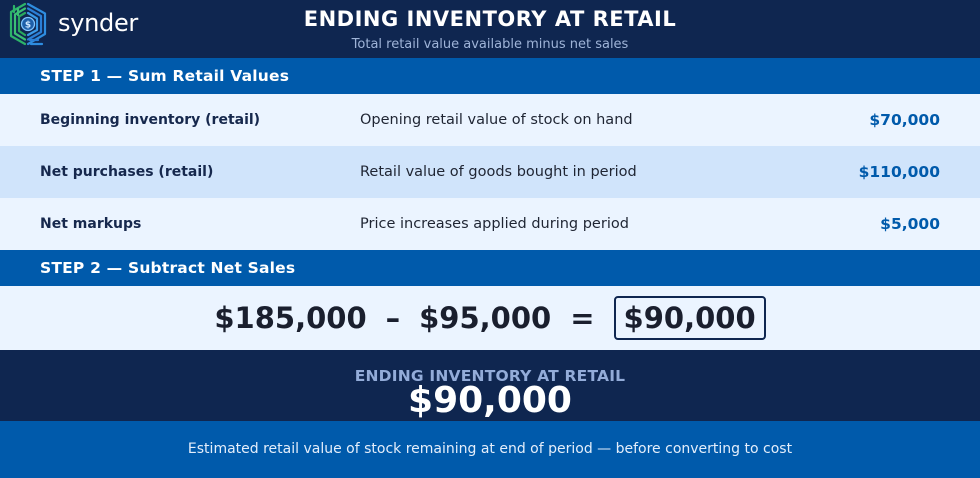 Image resolution: width=980 pixels, height=478 pixels. I want to click on page-title: ENDING INVENTORY AT RETAIL, so click(490, 19).